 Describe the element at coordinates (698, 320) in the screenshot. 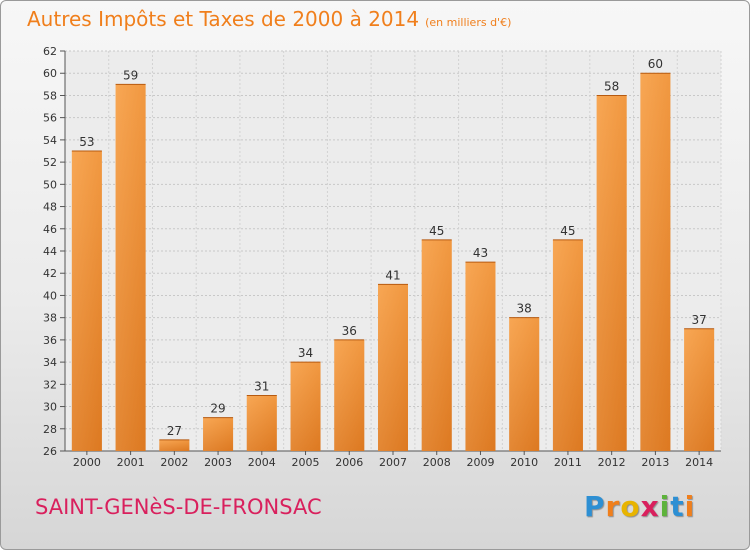

I see `bar-value-label: 37` at that location.